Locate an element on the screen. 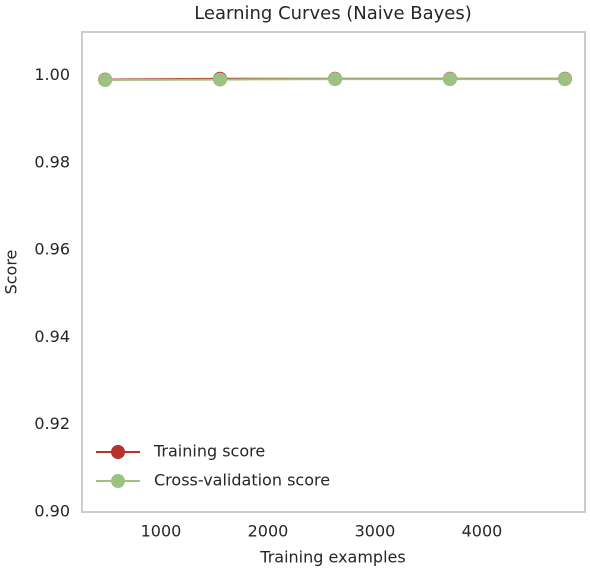 This screenshot has height=570, width=590. x-tick-label: 3000 is located at coordinates (375, 531).